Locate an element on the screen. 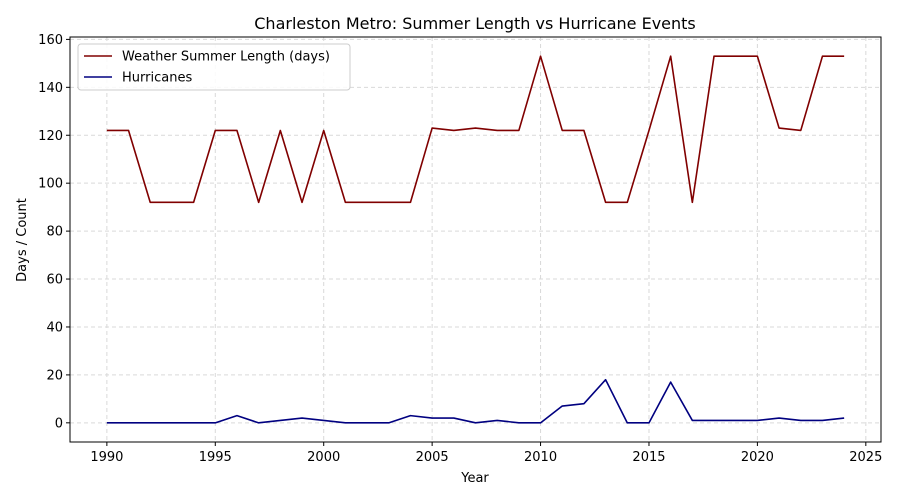  legend-label: Hurricanes is located at coordinates (157, 78).